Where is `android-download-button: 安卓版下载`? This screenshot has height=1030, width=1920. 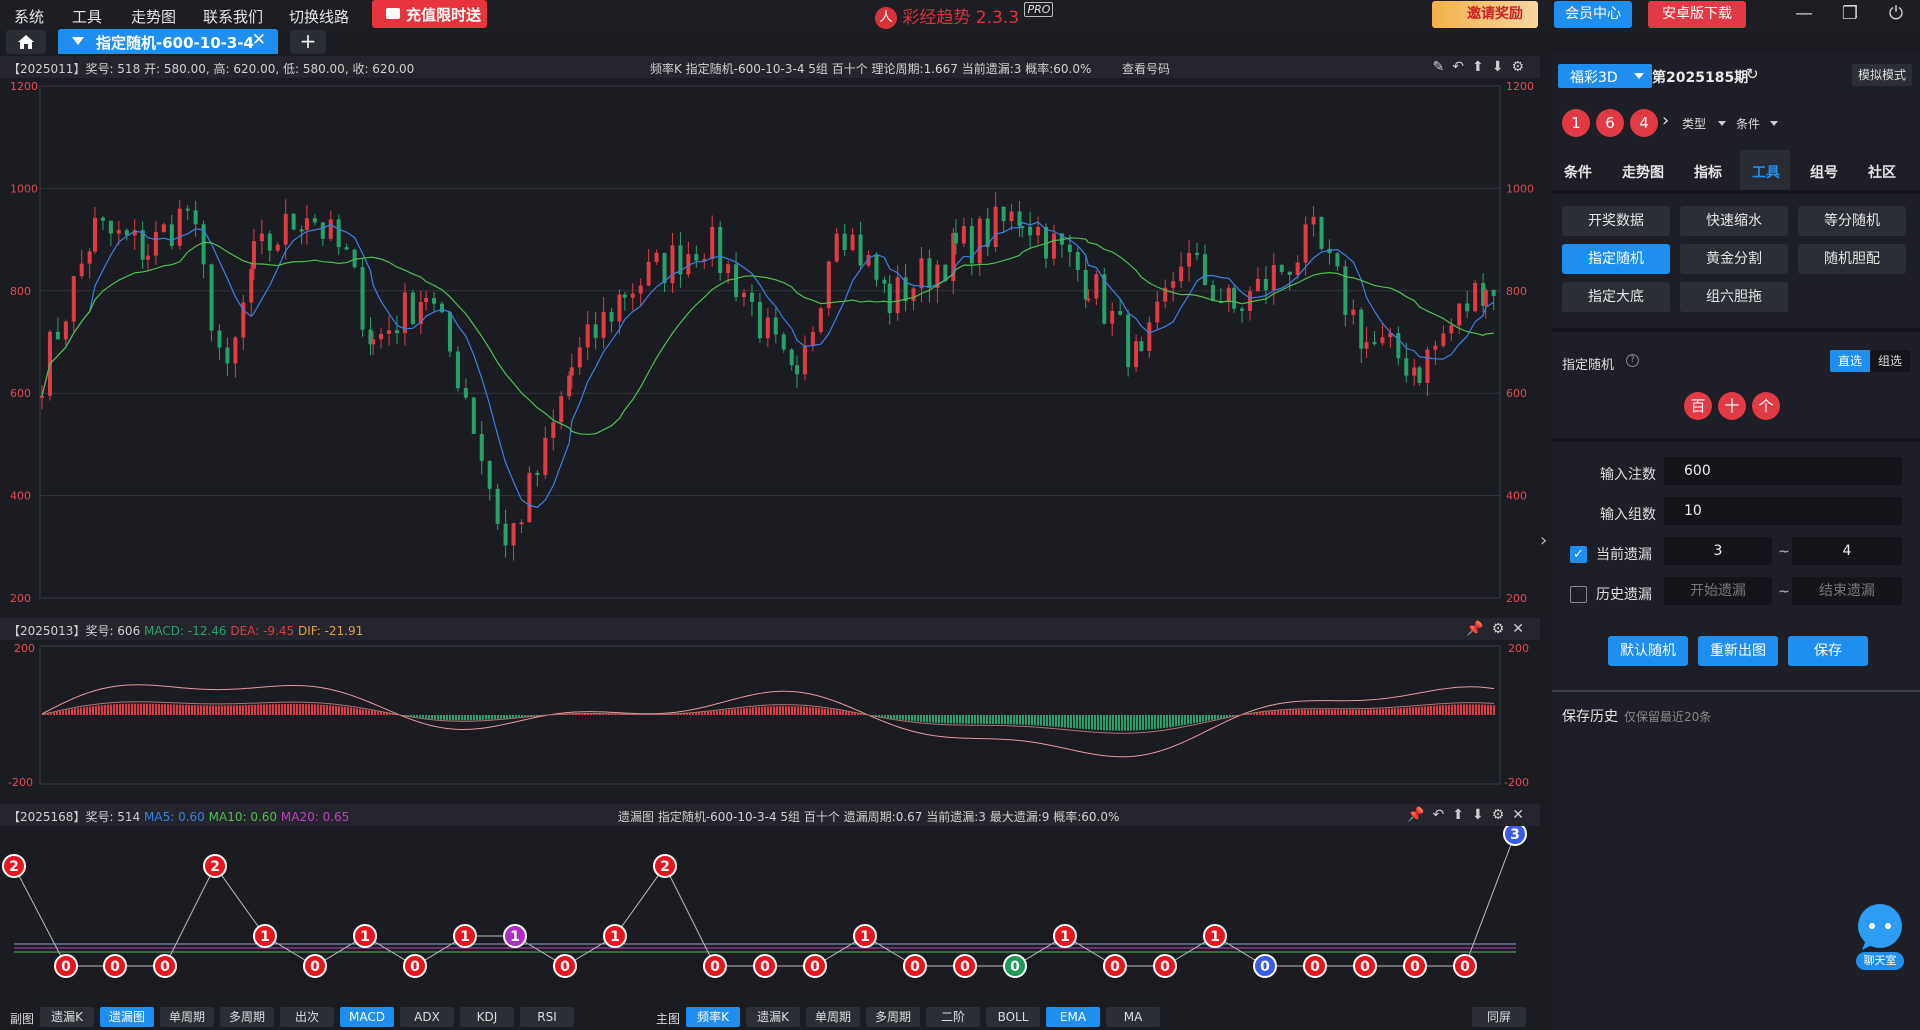 android-download-button: 安卓版下载 is located at coordinates (1697, 14).